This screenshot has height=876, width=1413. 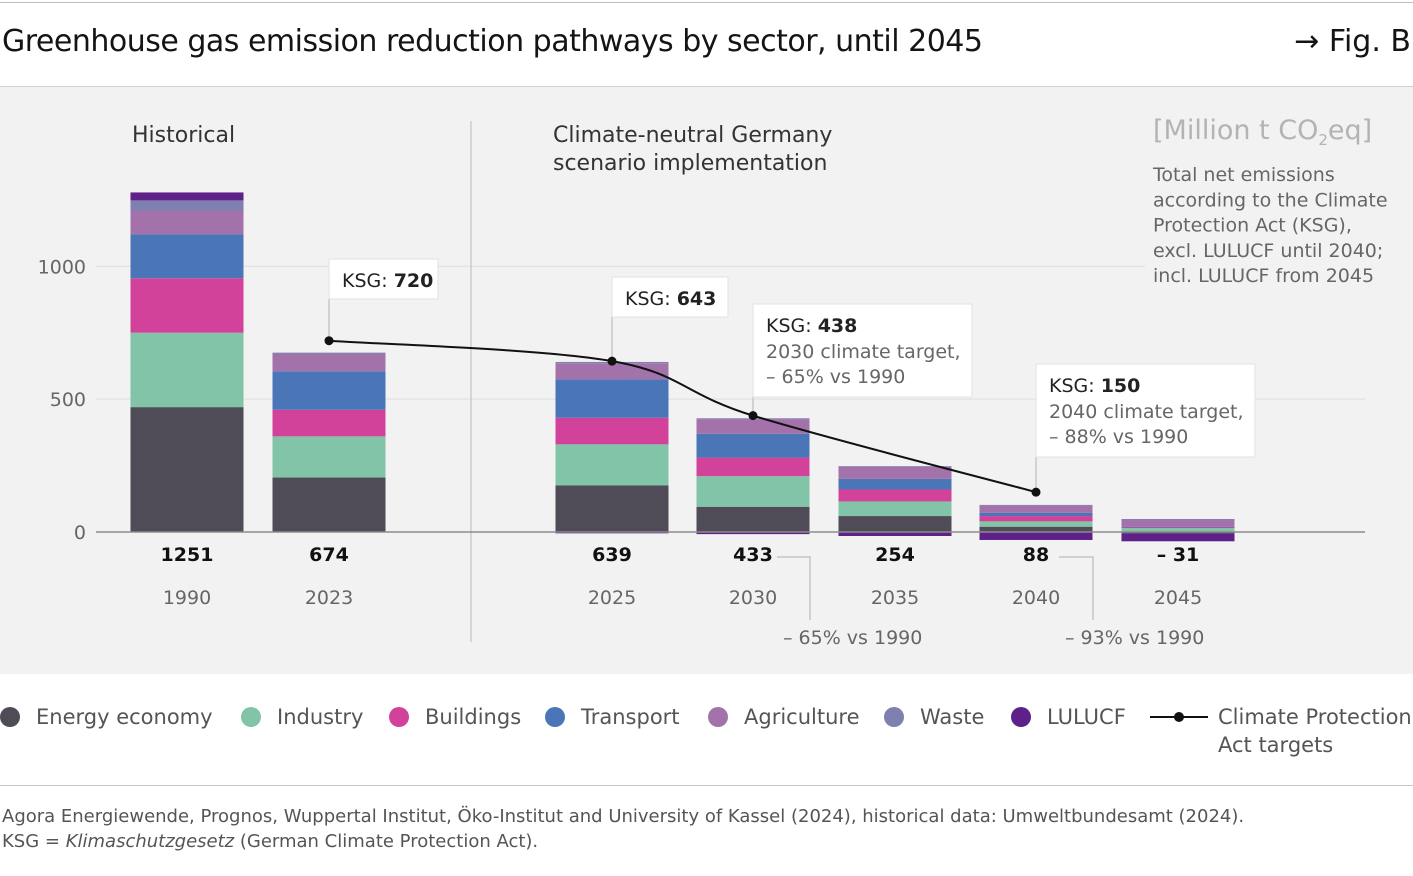 I want to click on ksg-point-2040, so click(x=1036, y=492).